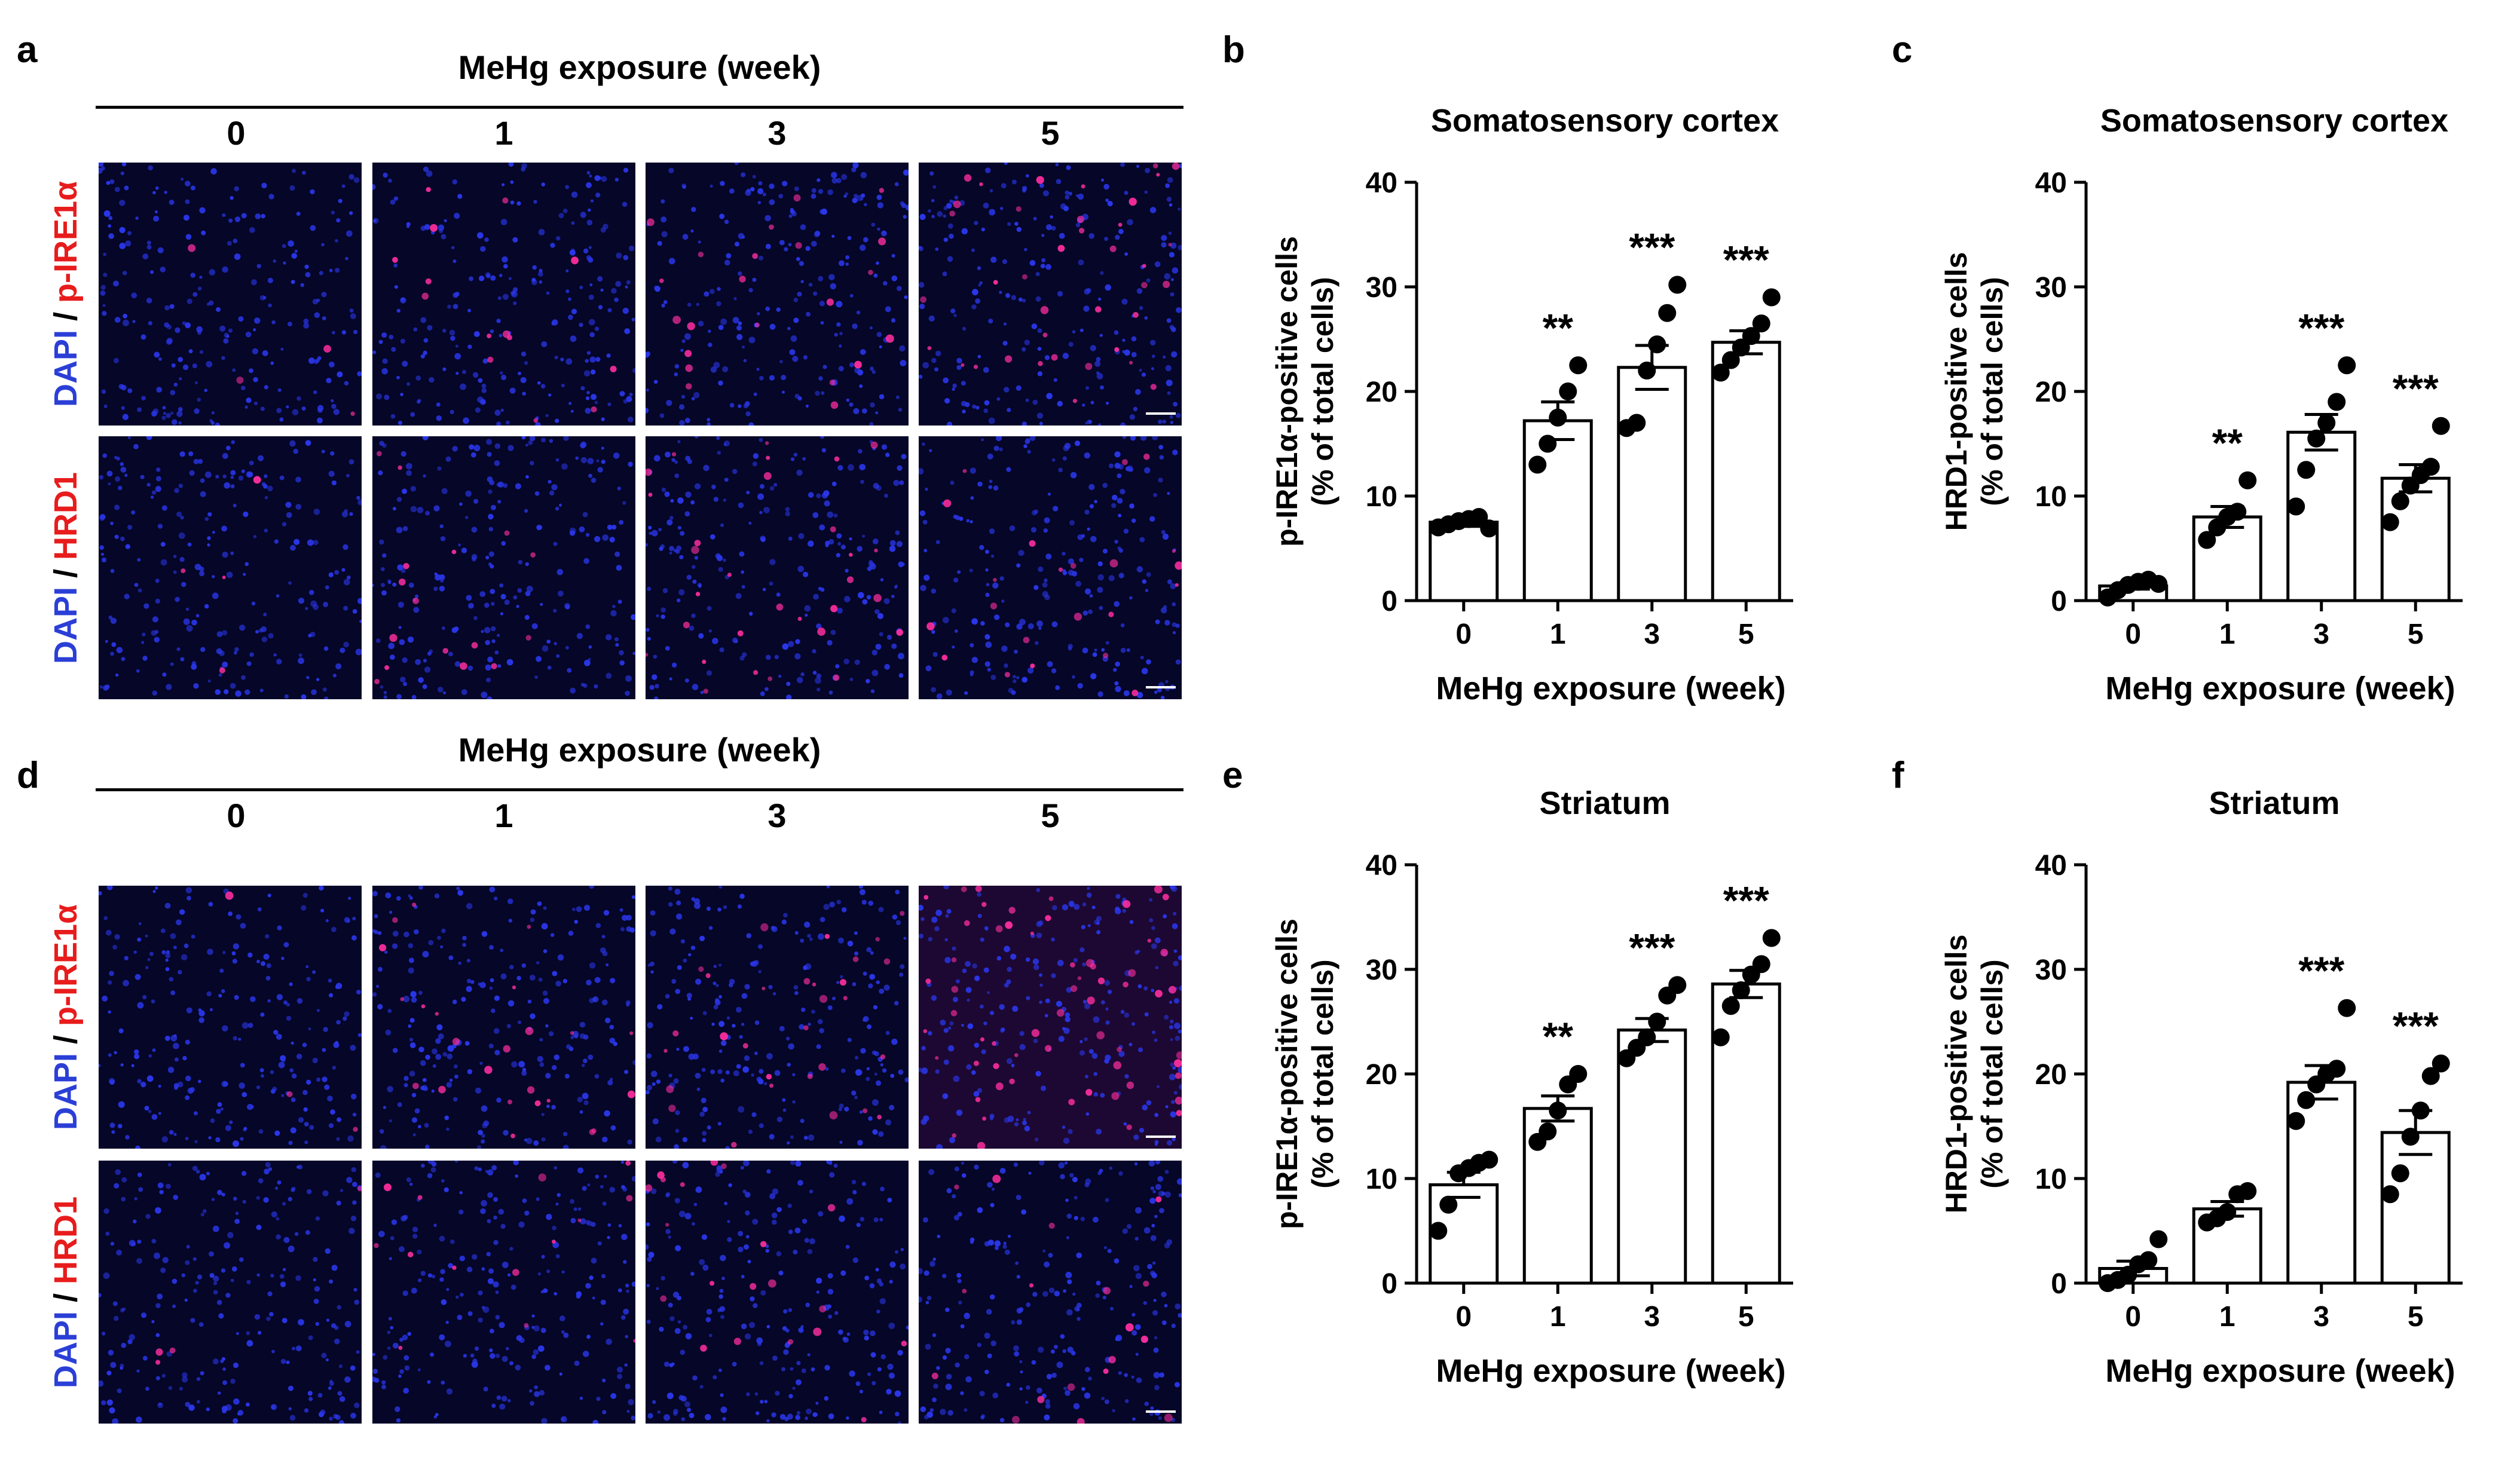 The width and height of the screenshot is (2520, 1463). Describe the element at coordinates (1611, 1371) in the screenshot. I see `x-axis-label: MeHg exposure (week)` at that location.